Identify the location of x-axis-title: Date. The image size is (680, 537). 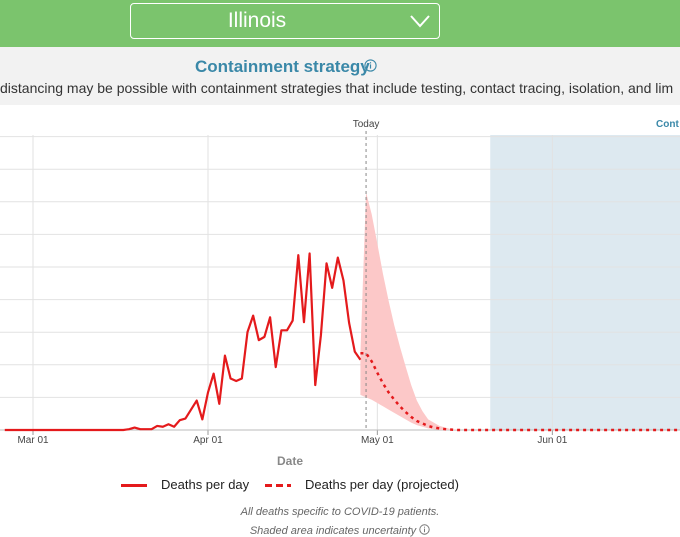
(290, 461).